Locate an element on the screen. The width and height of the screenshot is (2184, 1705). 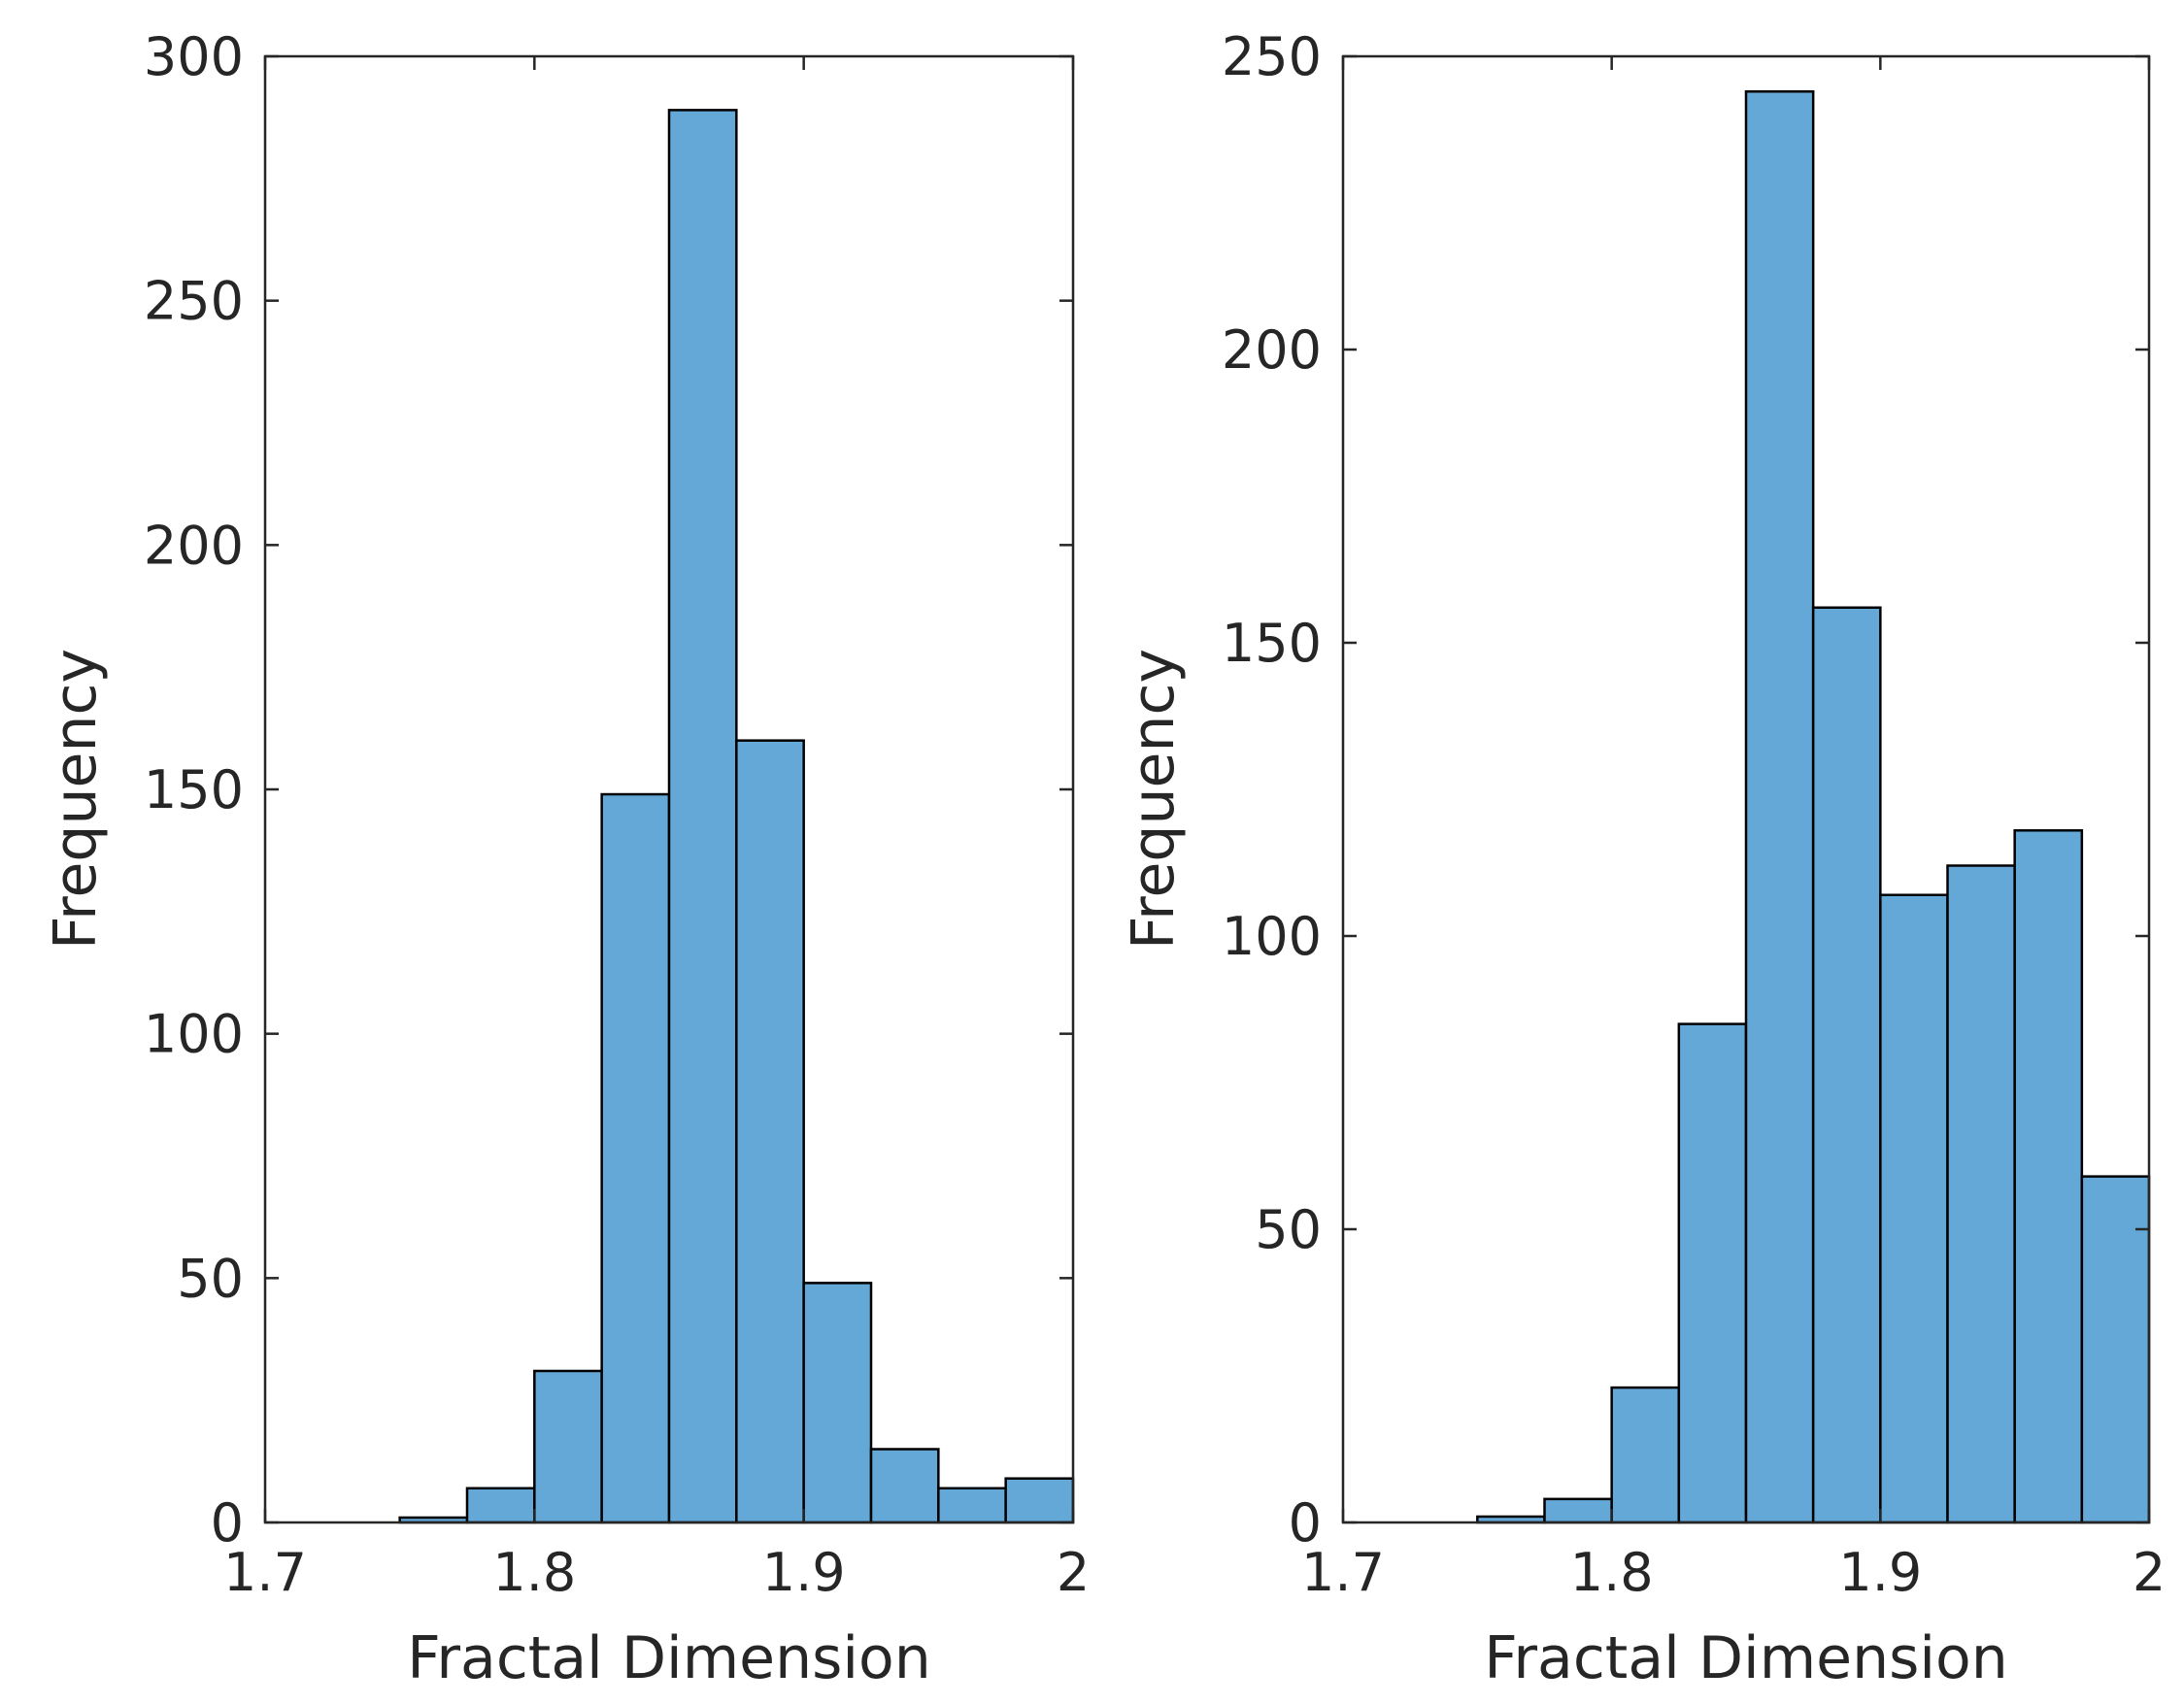
y-tick-label: 300 is located at coordinates (194, 57).